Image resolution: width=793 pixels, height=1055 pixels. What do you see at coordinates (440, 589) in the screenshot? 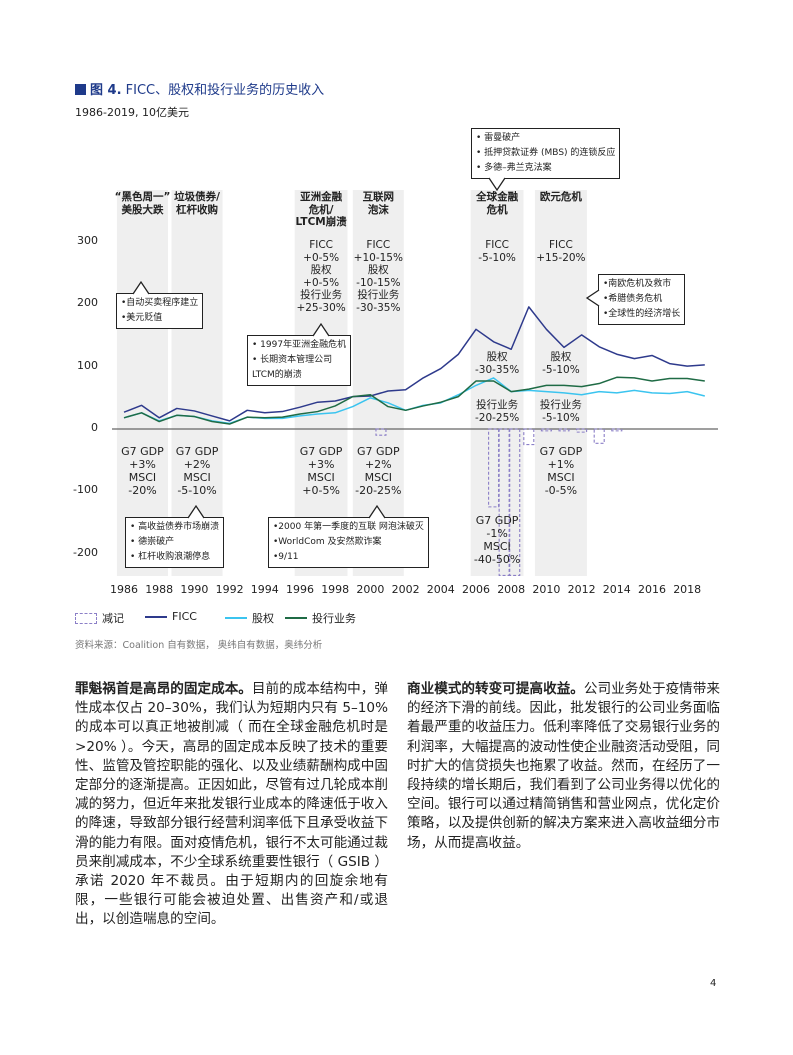
I see `x-tick-label: 2004` at bounding box center [440, 589].